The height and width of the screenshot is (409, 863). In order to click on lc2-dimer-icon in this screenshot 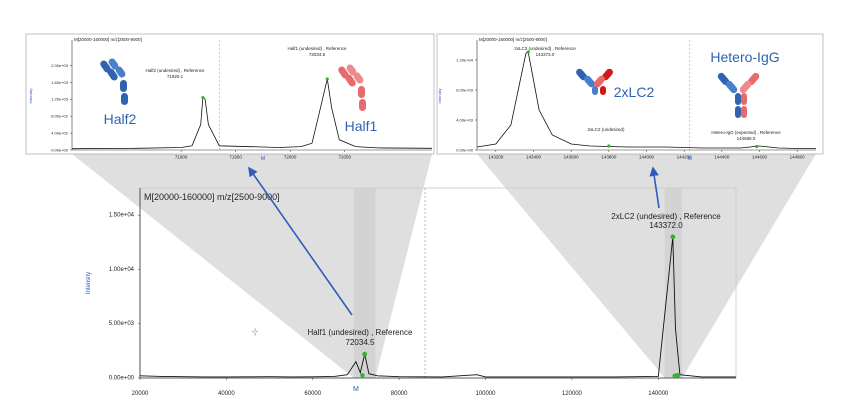, I will do `click(594, 81)`.